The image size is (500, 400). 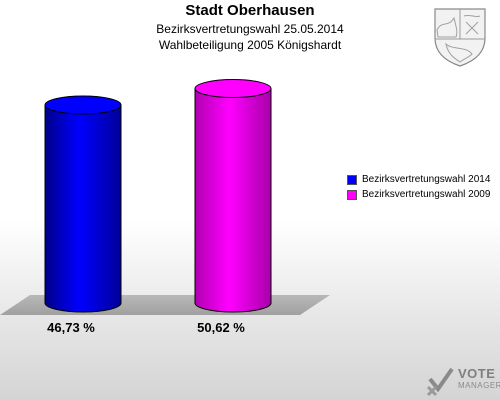 I want to click on legend-label: Bezirksvertretungswahl 2014, so click(x=426, y=179).